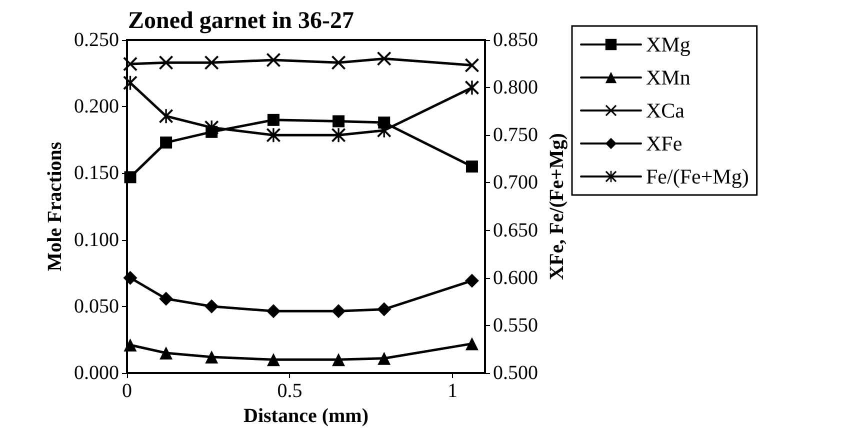 The height and width of the screenshot is (439, 842). What do you see at coordinates (515, 87) in the screenshot?
I see `y2-tick-label: 0.800` at bounding box center [515, 87].